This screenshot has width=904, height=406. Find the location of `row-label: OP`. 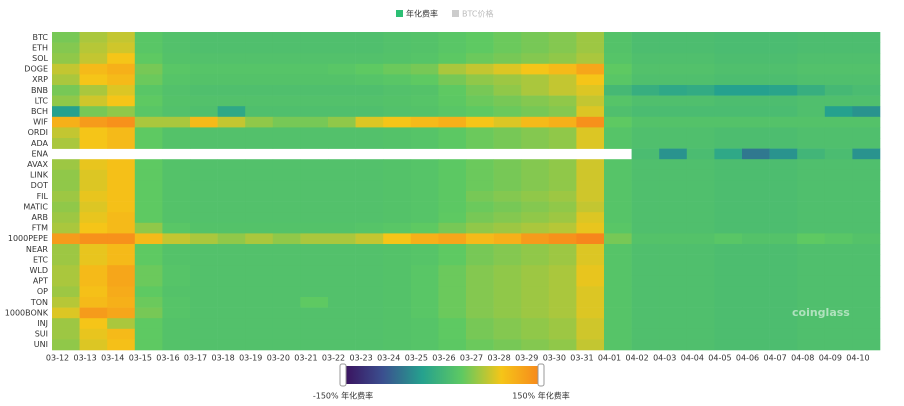

row-label: OP is located at coordinates (42, 291).